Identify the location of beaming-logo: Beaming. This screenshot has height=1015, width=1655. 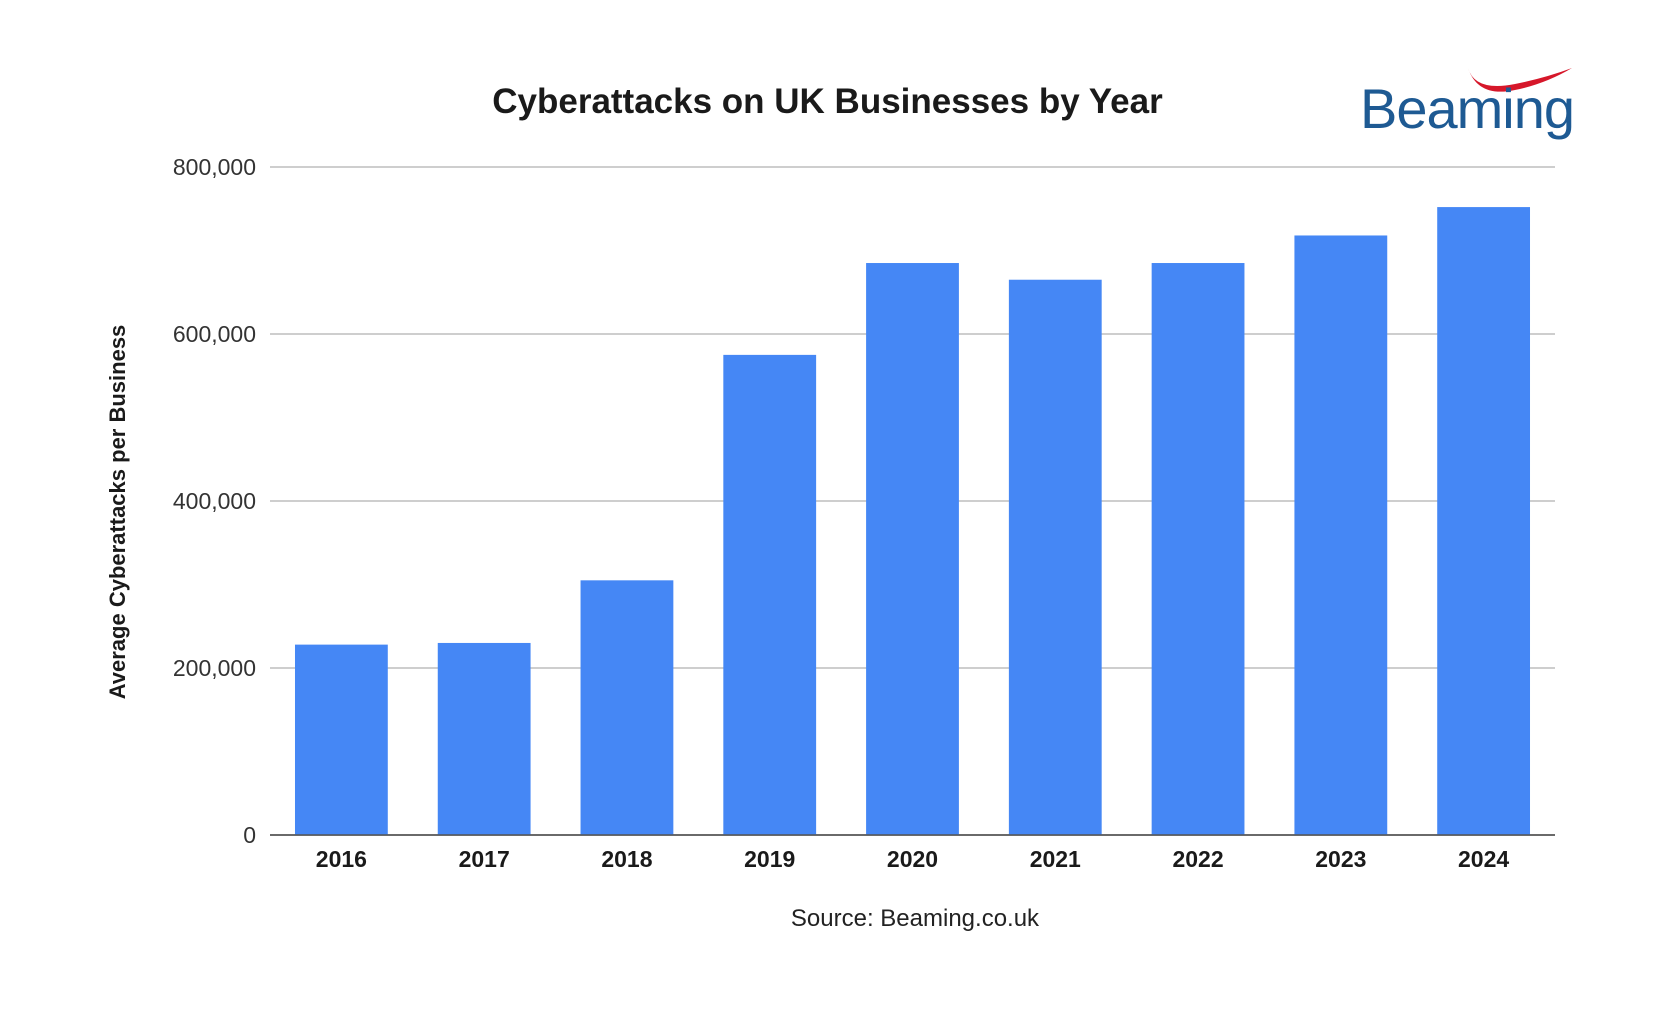
(1470, 102).